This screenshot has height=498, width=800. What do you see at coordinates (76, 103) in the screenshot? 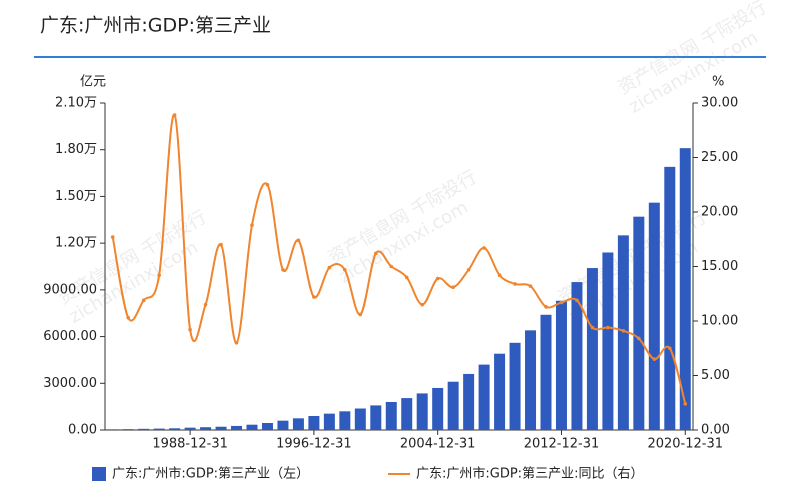
I see `y-tick-label: 2.10万` at bounding box center [76, 103].